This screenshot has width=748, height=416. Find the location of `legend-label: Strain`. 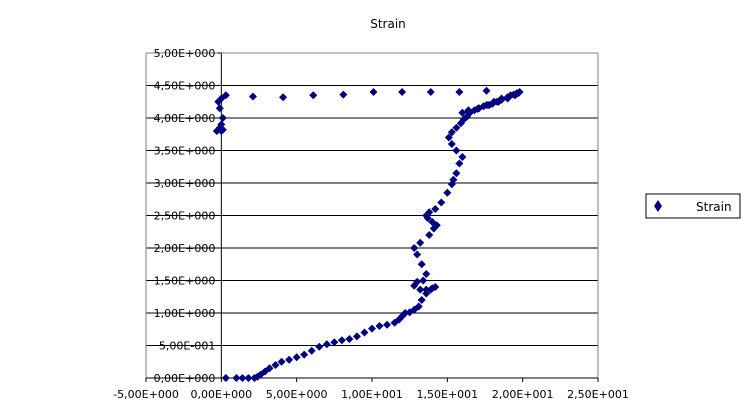

legend-label: Strain is located at coordinates (714, 207).